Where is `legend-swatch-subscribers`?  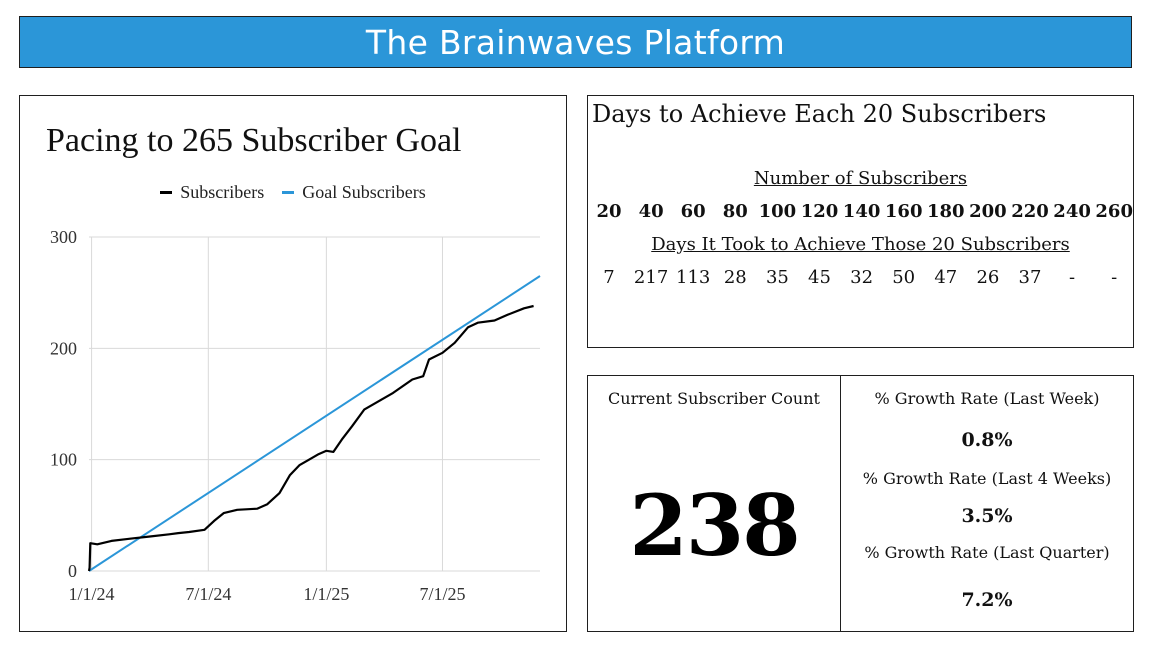 legend-swatch-subscribers is located at coordinates (166, 192).